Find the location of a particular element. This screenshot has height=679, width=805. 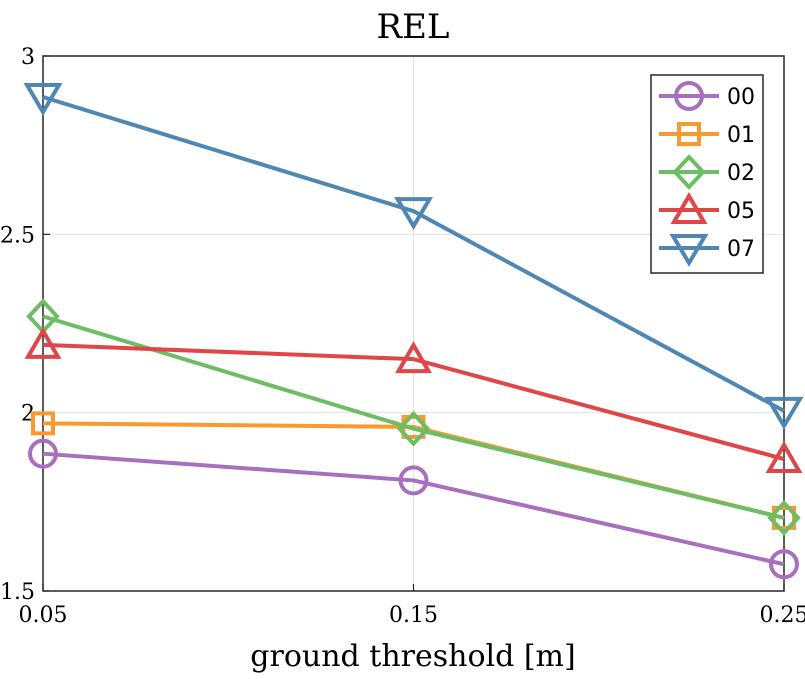

legend-label: 05 is located at coordinates (741, 211).